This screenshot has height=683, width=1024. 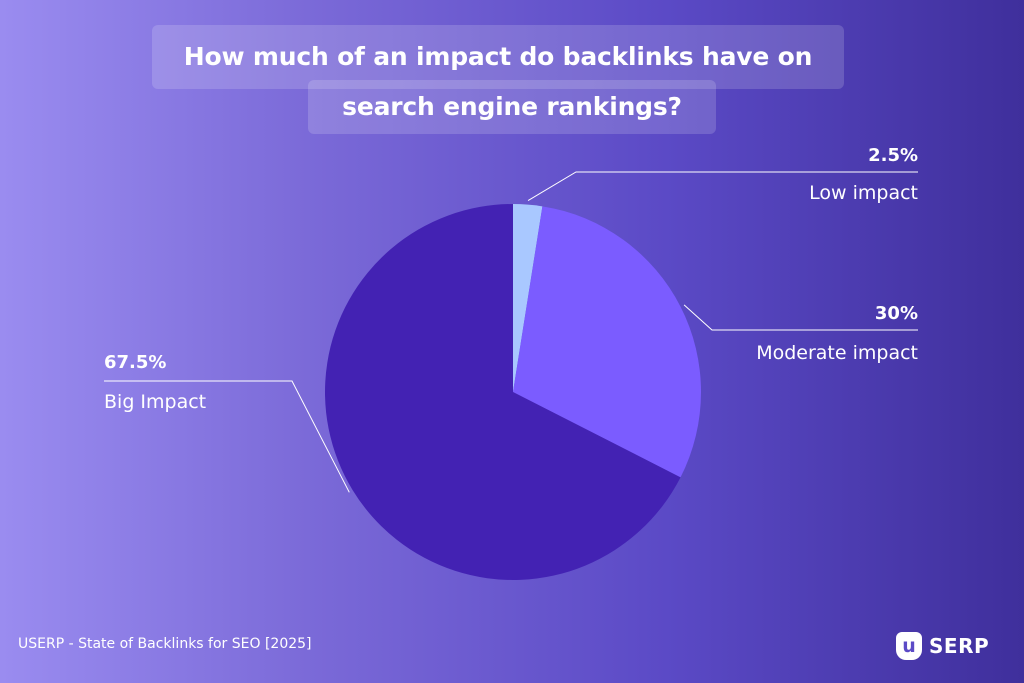 What do you see at coordinates (909, 646) in the screenshot?
I see `brand-mark-icon: u` at bounding box center [909, 646].